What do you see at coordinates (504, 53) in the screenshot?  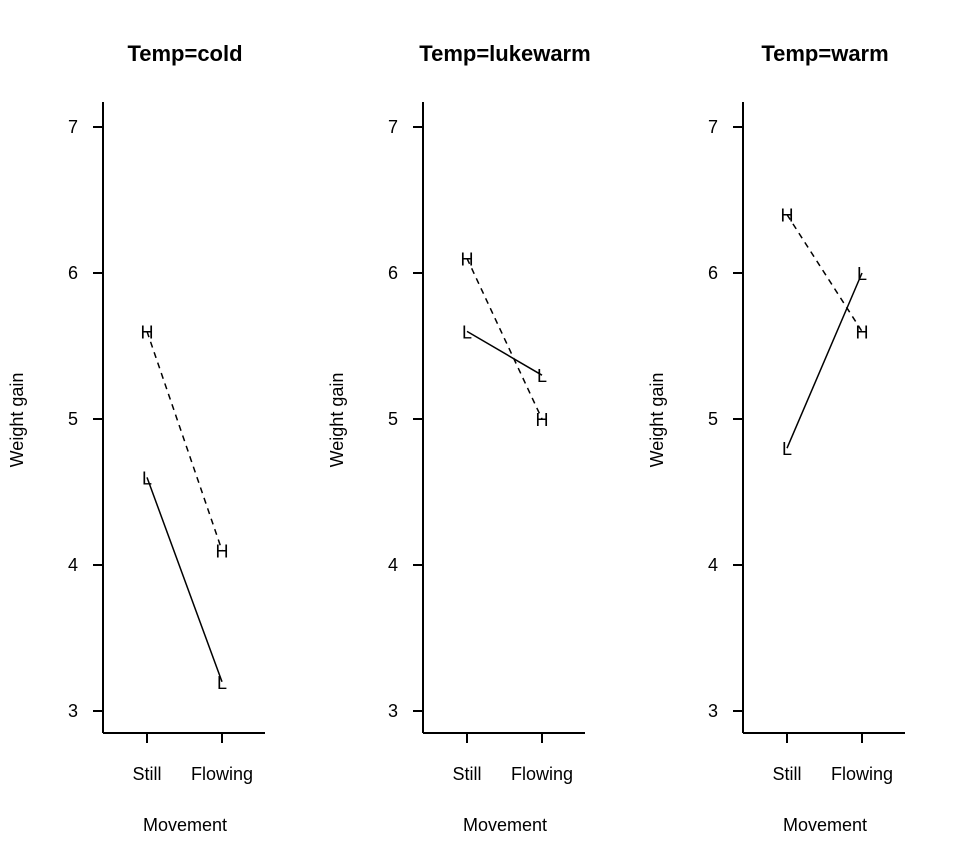 I see `panel-title: Temp=lukewarm` at bounding box center [504, 53].